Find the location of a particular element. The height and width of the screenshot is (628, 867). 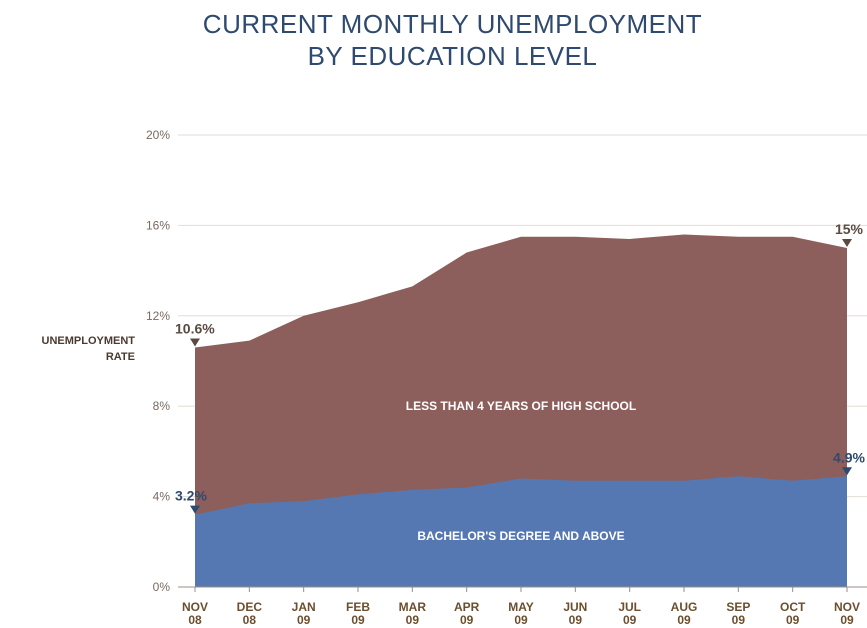

x-tick-year-6: 09 is located at coordinates (521, 620).